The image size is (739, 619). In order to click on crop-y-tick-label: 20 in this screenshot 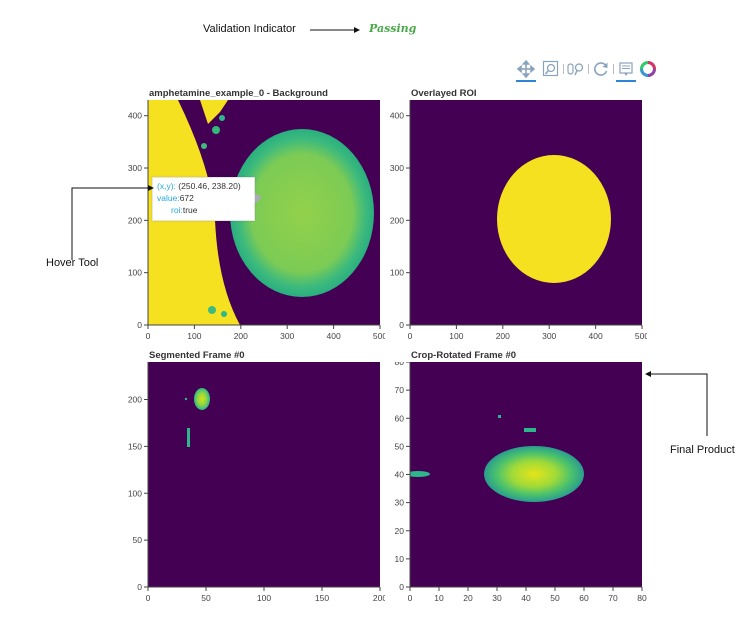, I will do `click(400, 531)`.